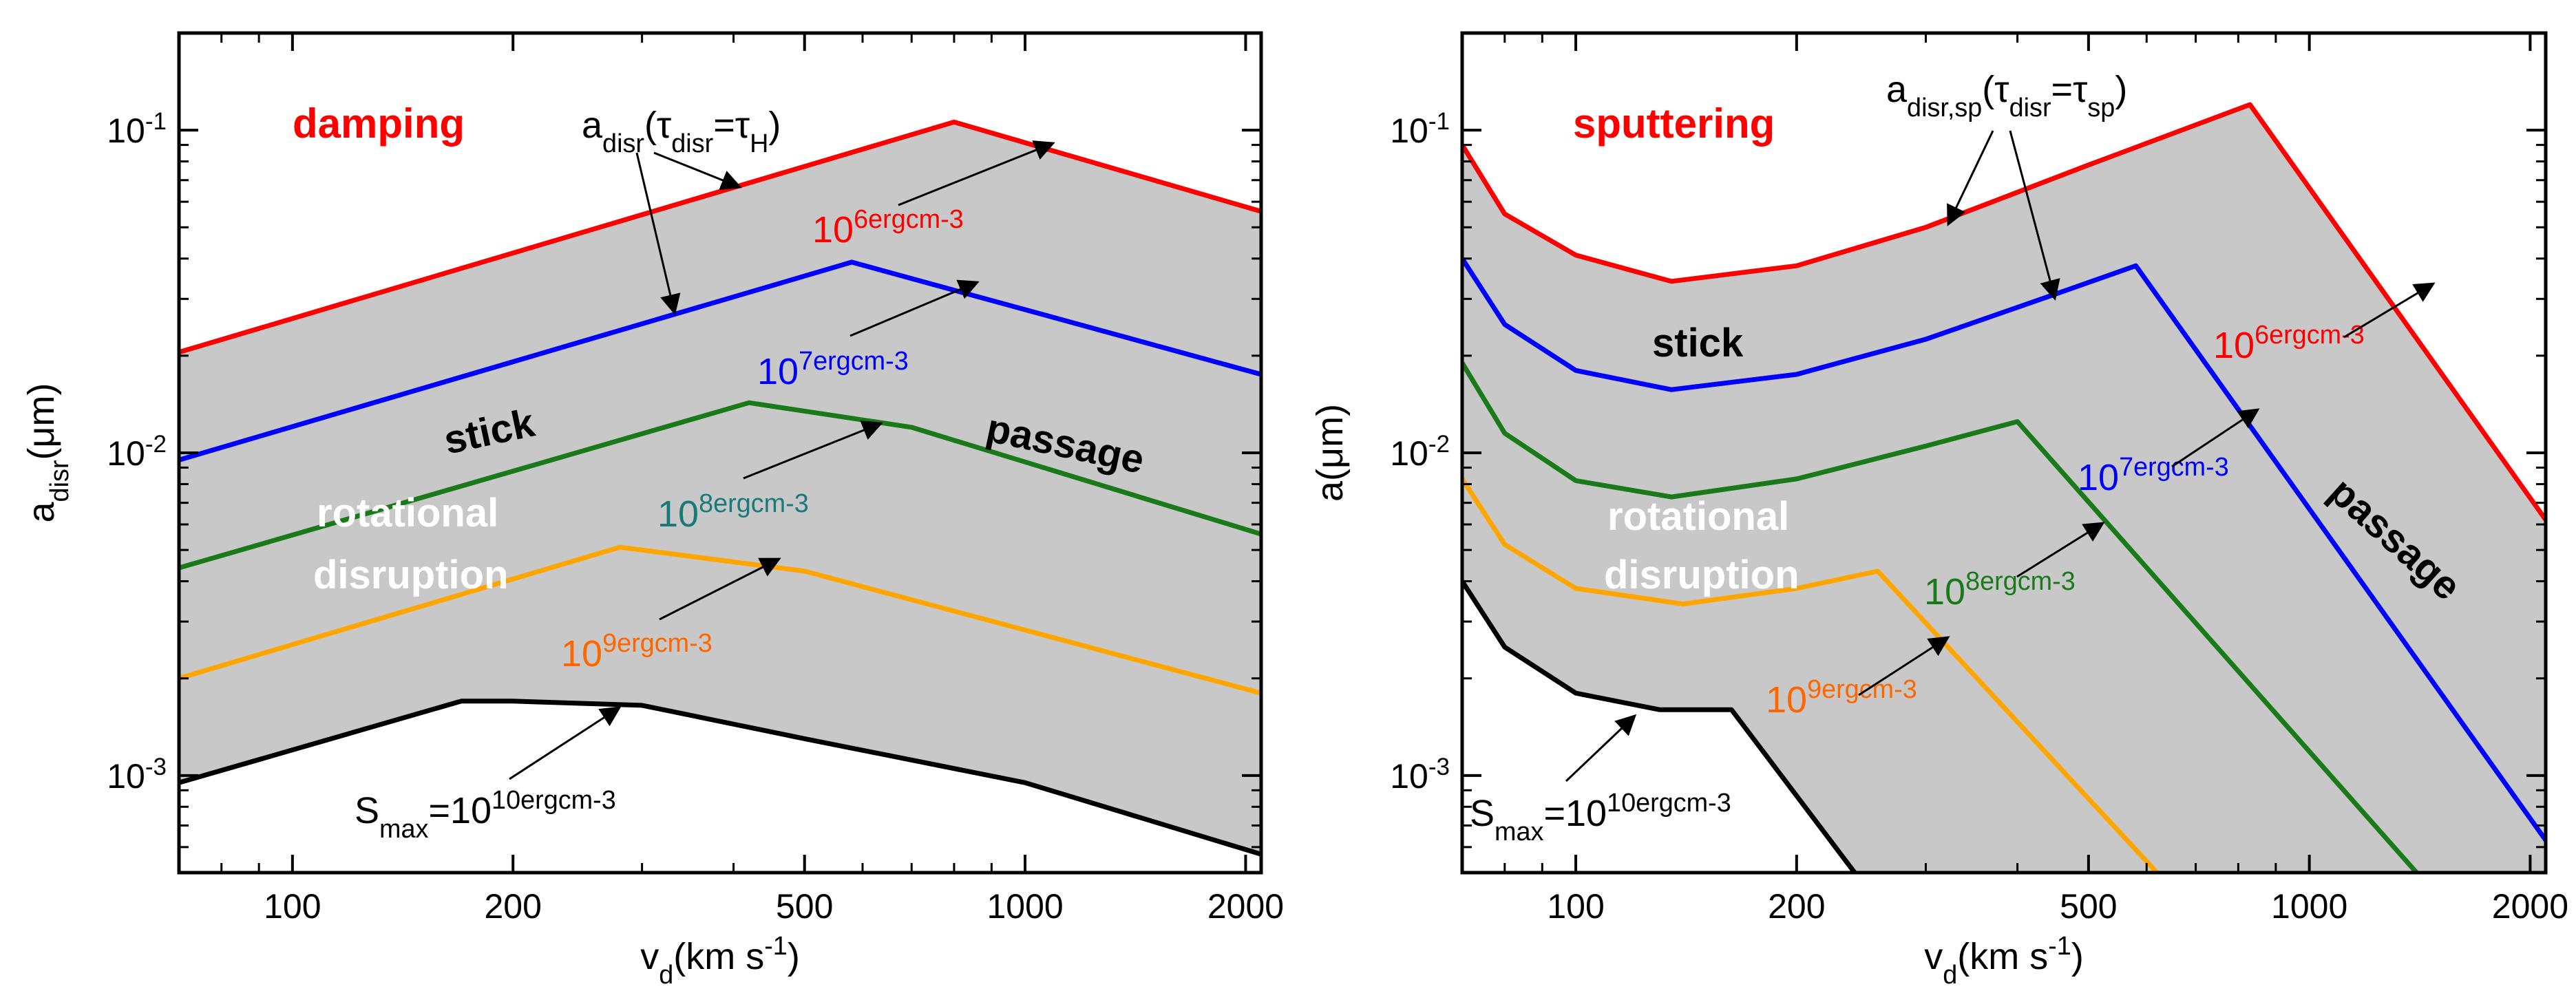 This screenshot has width=2576, height=991. What do you see at coordinates (2007, 95) in the screenshot?
I see `annotation-adisr: adisr,sp(τdisr=τsp)` at bounding box center [2007, 95].